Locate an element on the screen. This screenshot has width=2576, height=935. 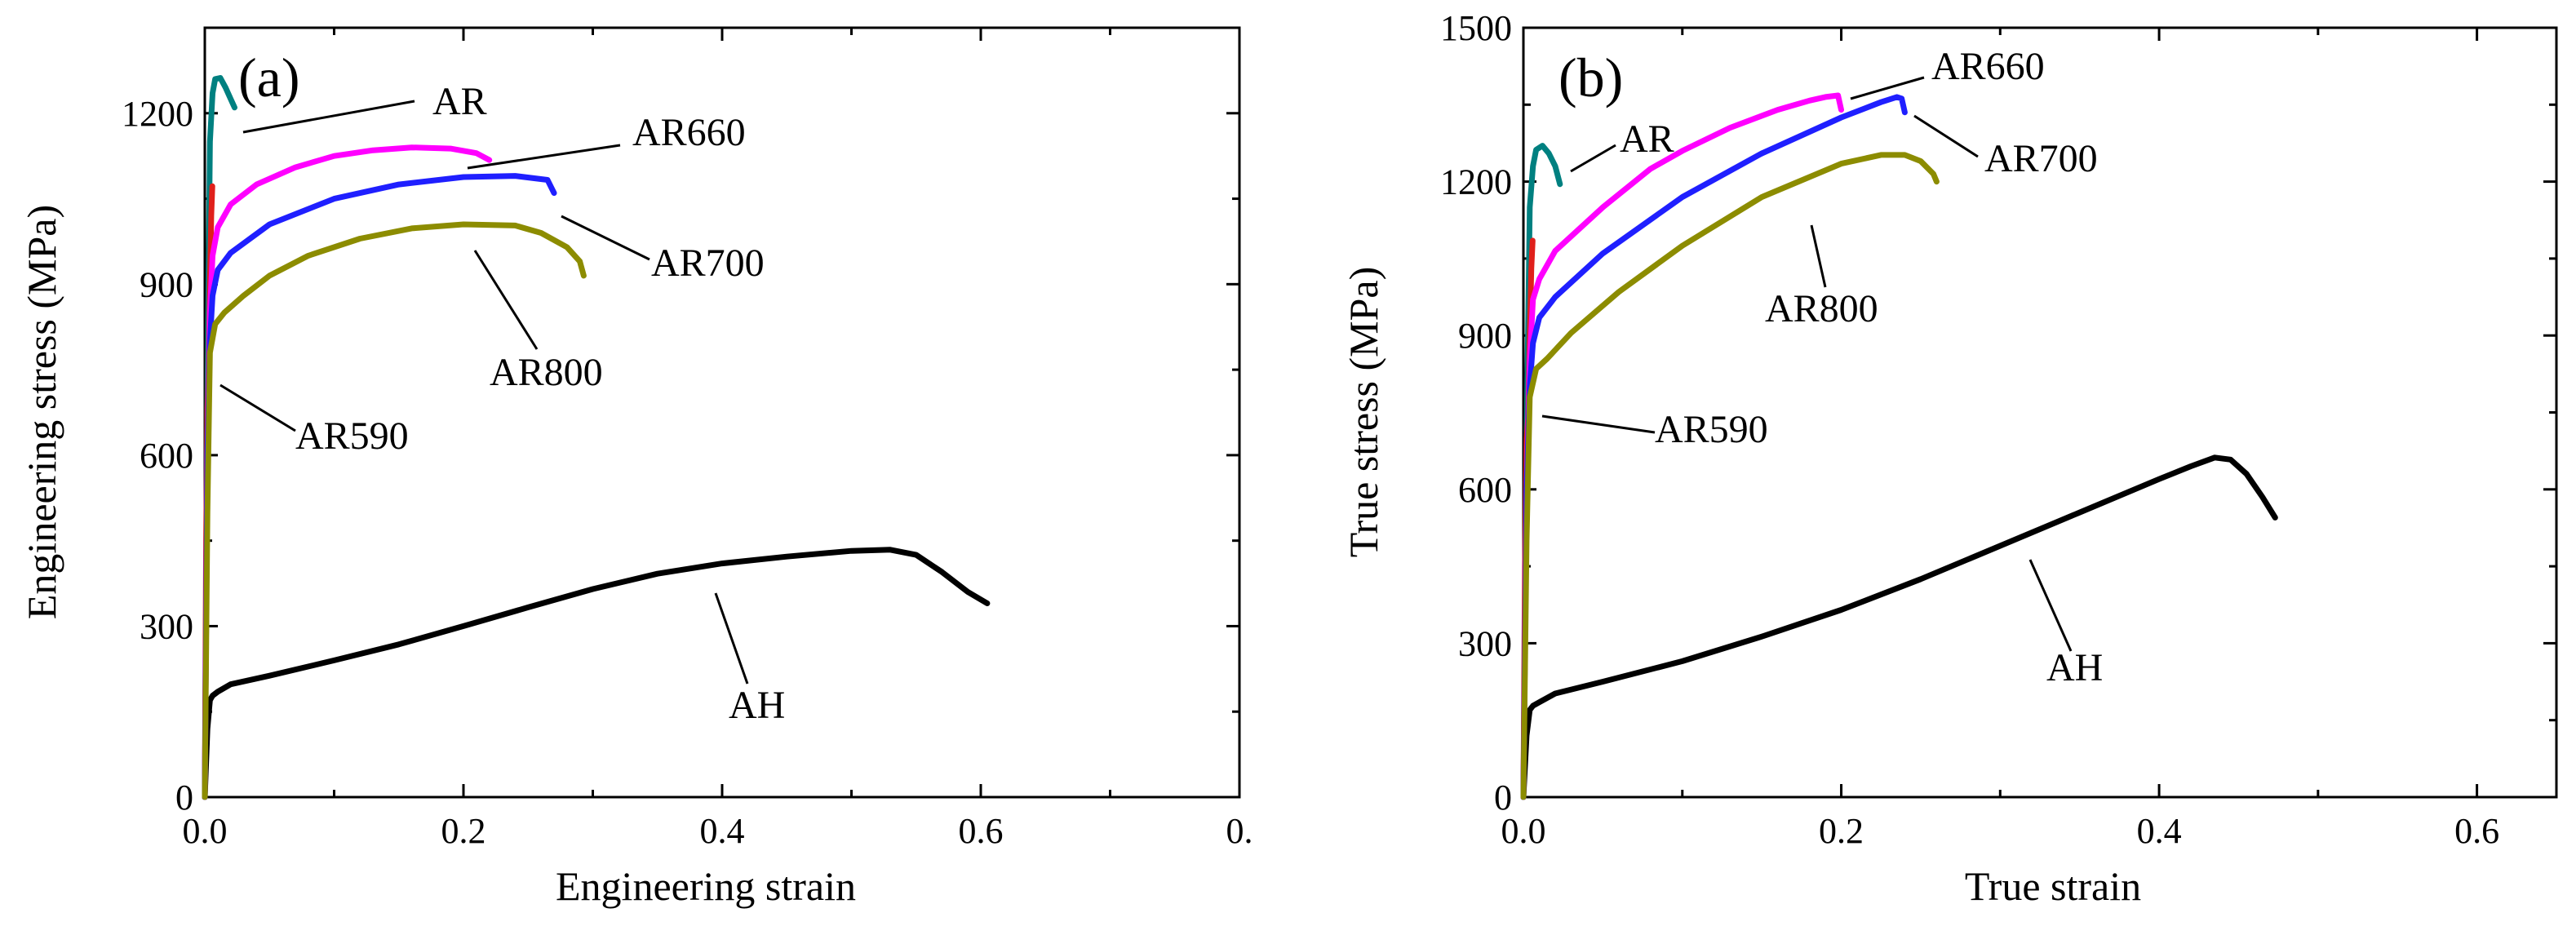
x-axis-label: Engineering strain is located at coordinates (706, 886).